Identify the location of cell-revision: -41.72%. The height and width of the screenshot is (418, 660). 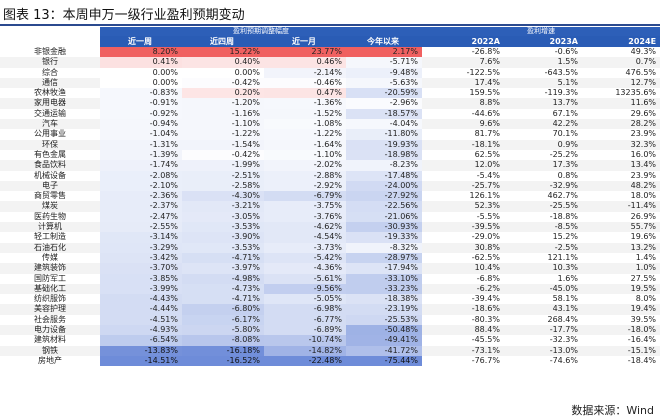
(384, 350).